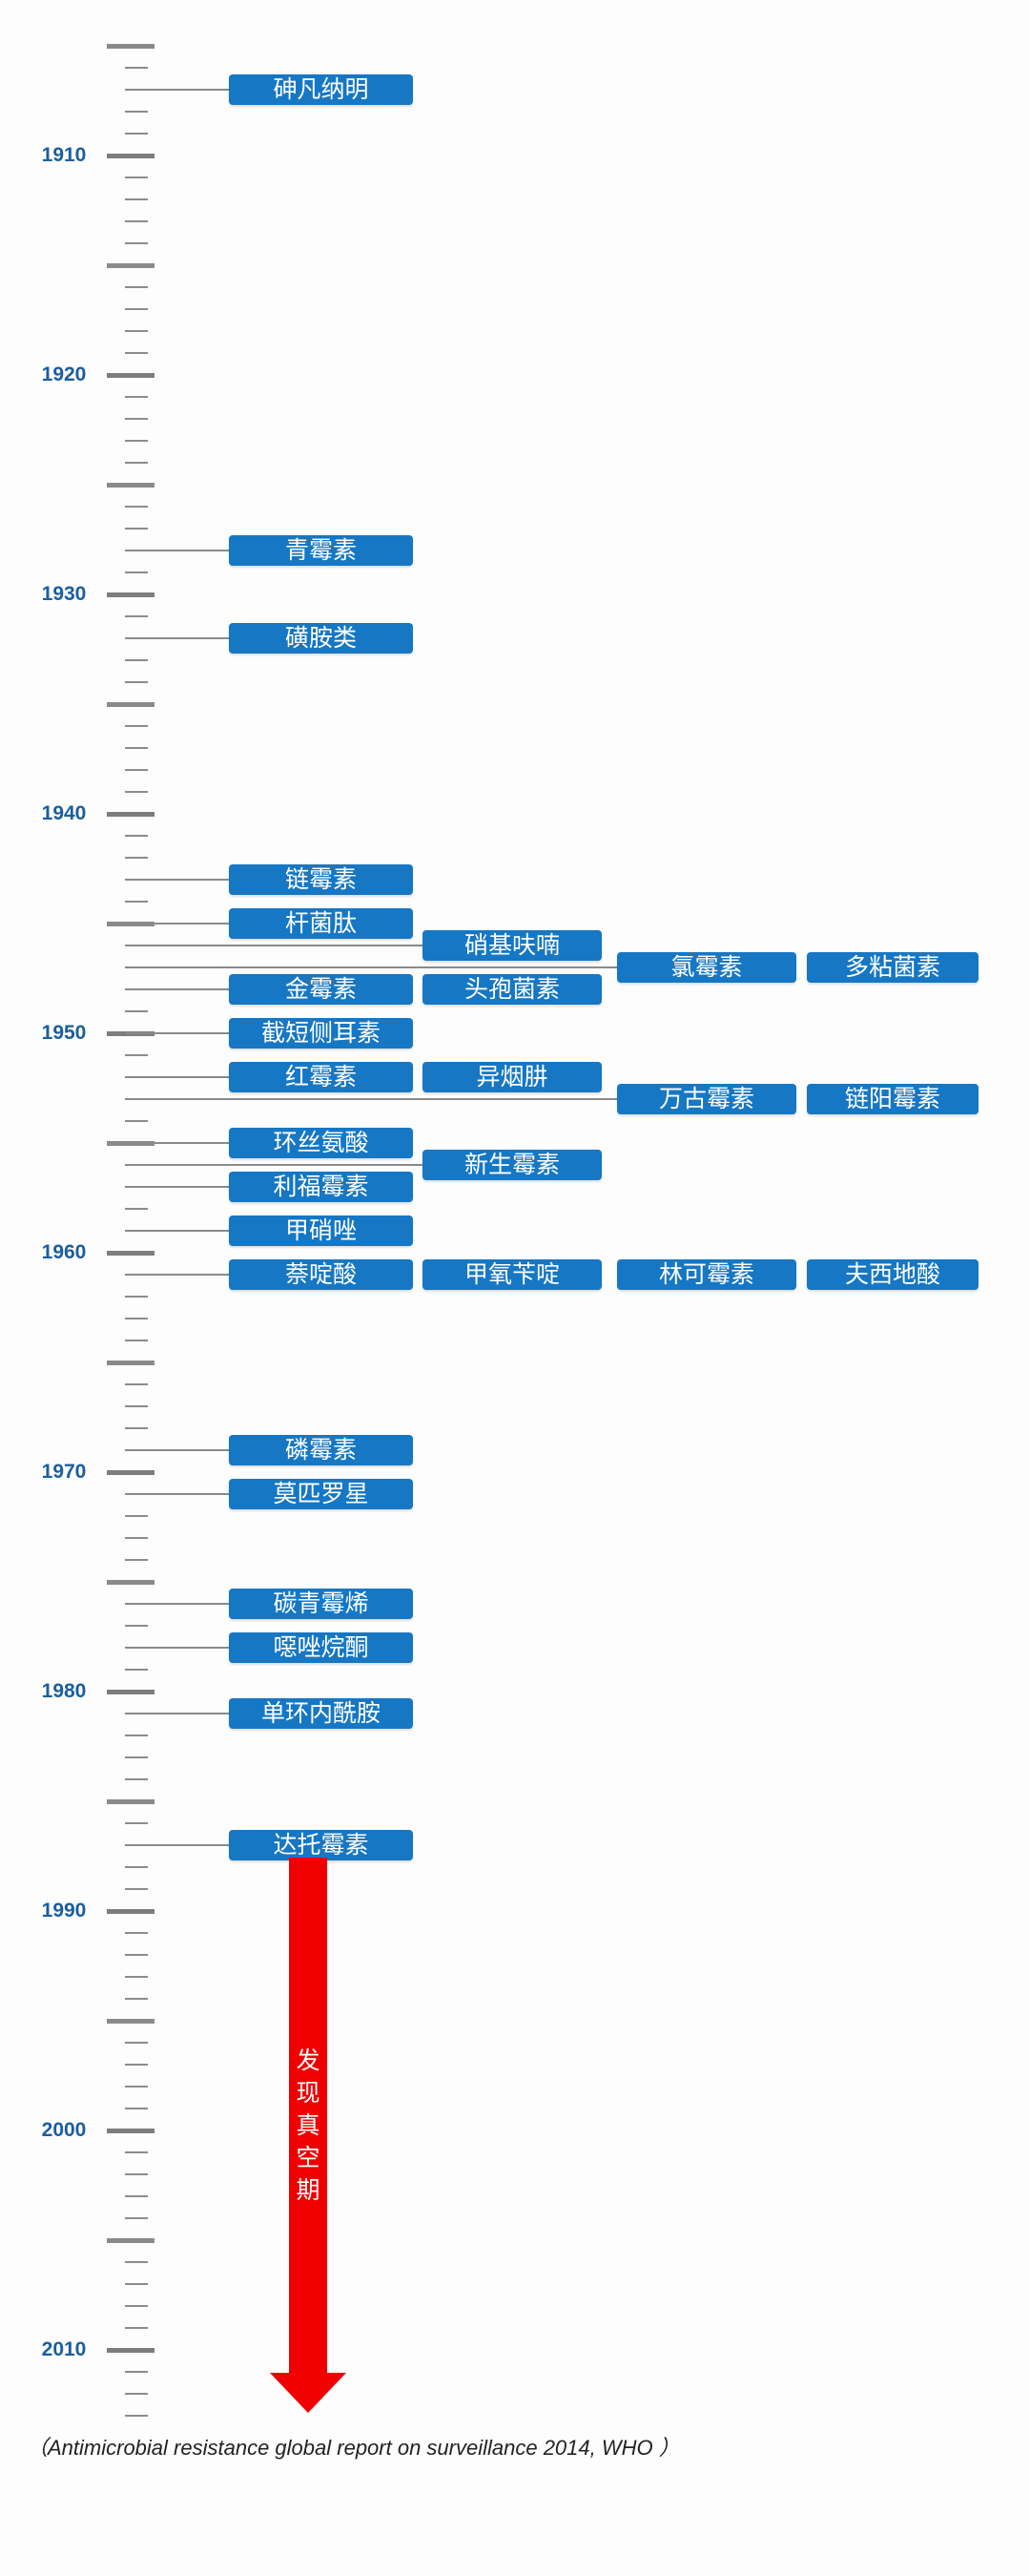  What do you see at coordinates (308, 2093) in the screenshot?
I see `arrow-label-char: 现` at bounding box center [308, 2093].